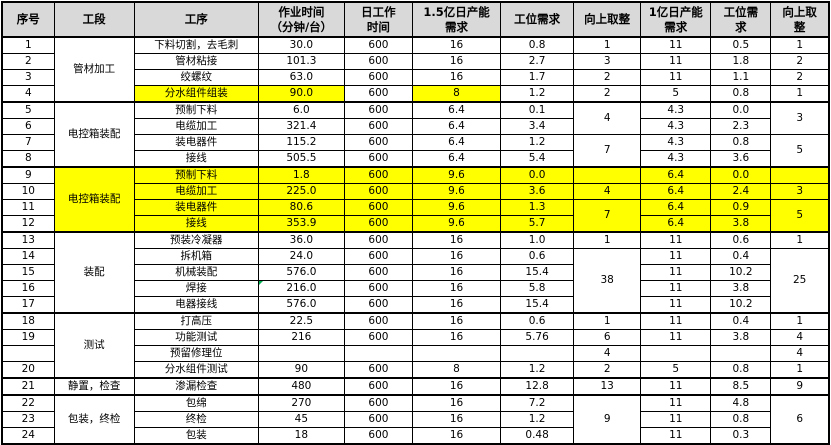  I want to click on cell-req10: 0.4, so click(741, 256).